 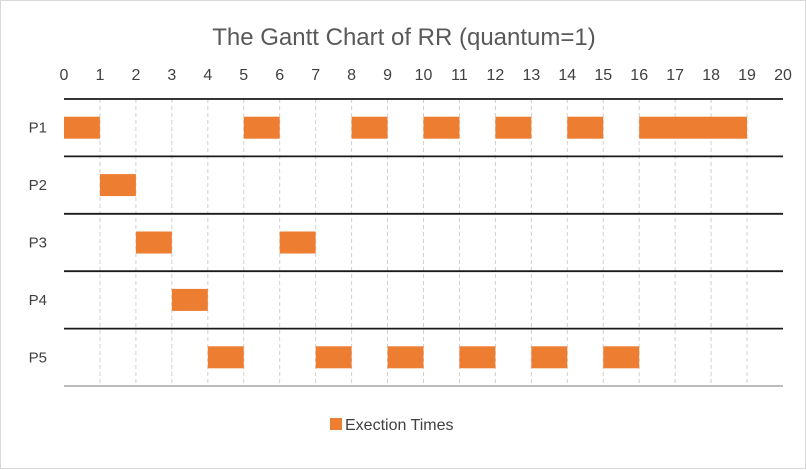 What do you see at coordinates (351, 75) in the screenshot?
I see `x-tick-label: 8` at bounding box center [351, 75].